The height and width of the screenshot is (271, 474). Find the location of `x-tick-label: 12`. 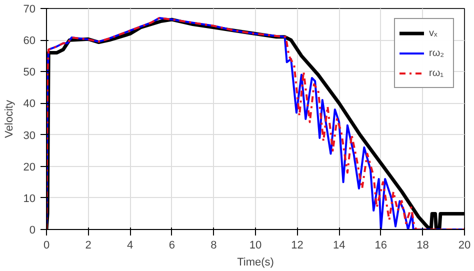

x-tick-label: 12 is located at coordinates (297, 246).